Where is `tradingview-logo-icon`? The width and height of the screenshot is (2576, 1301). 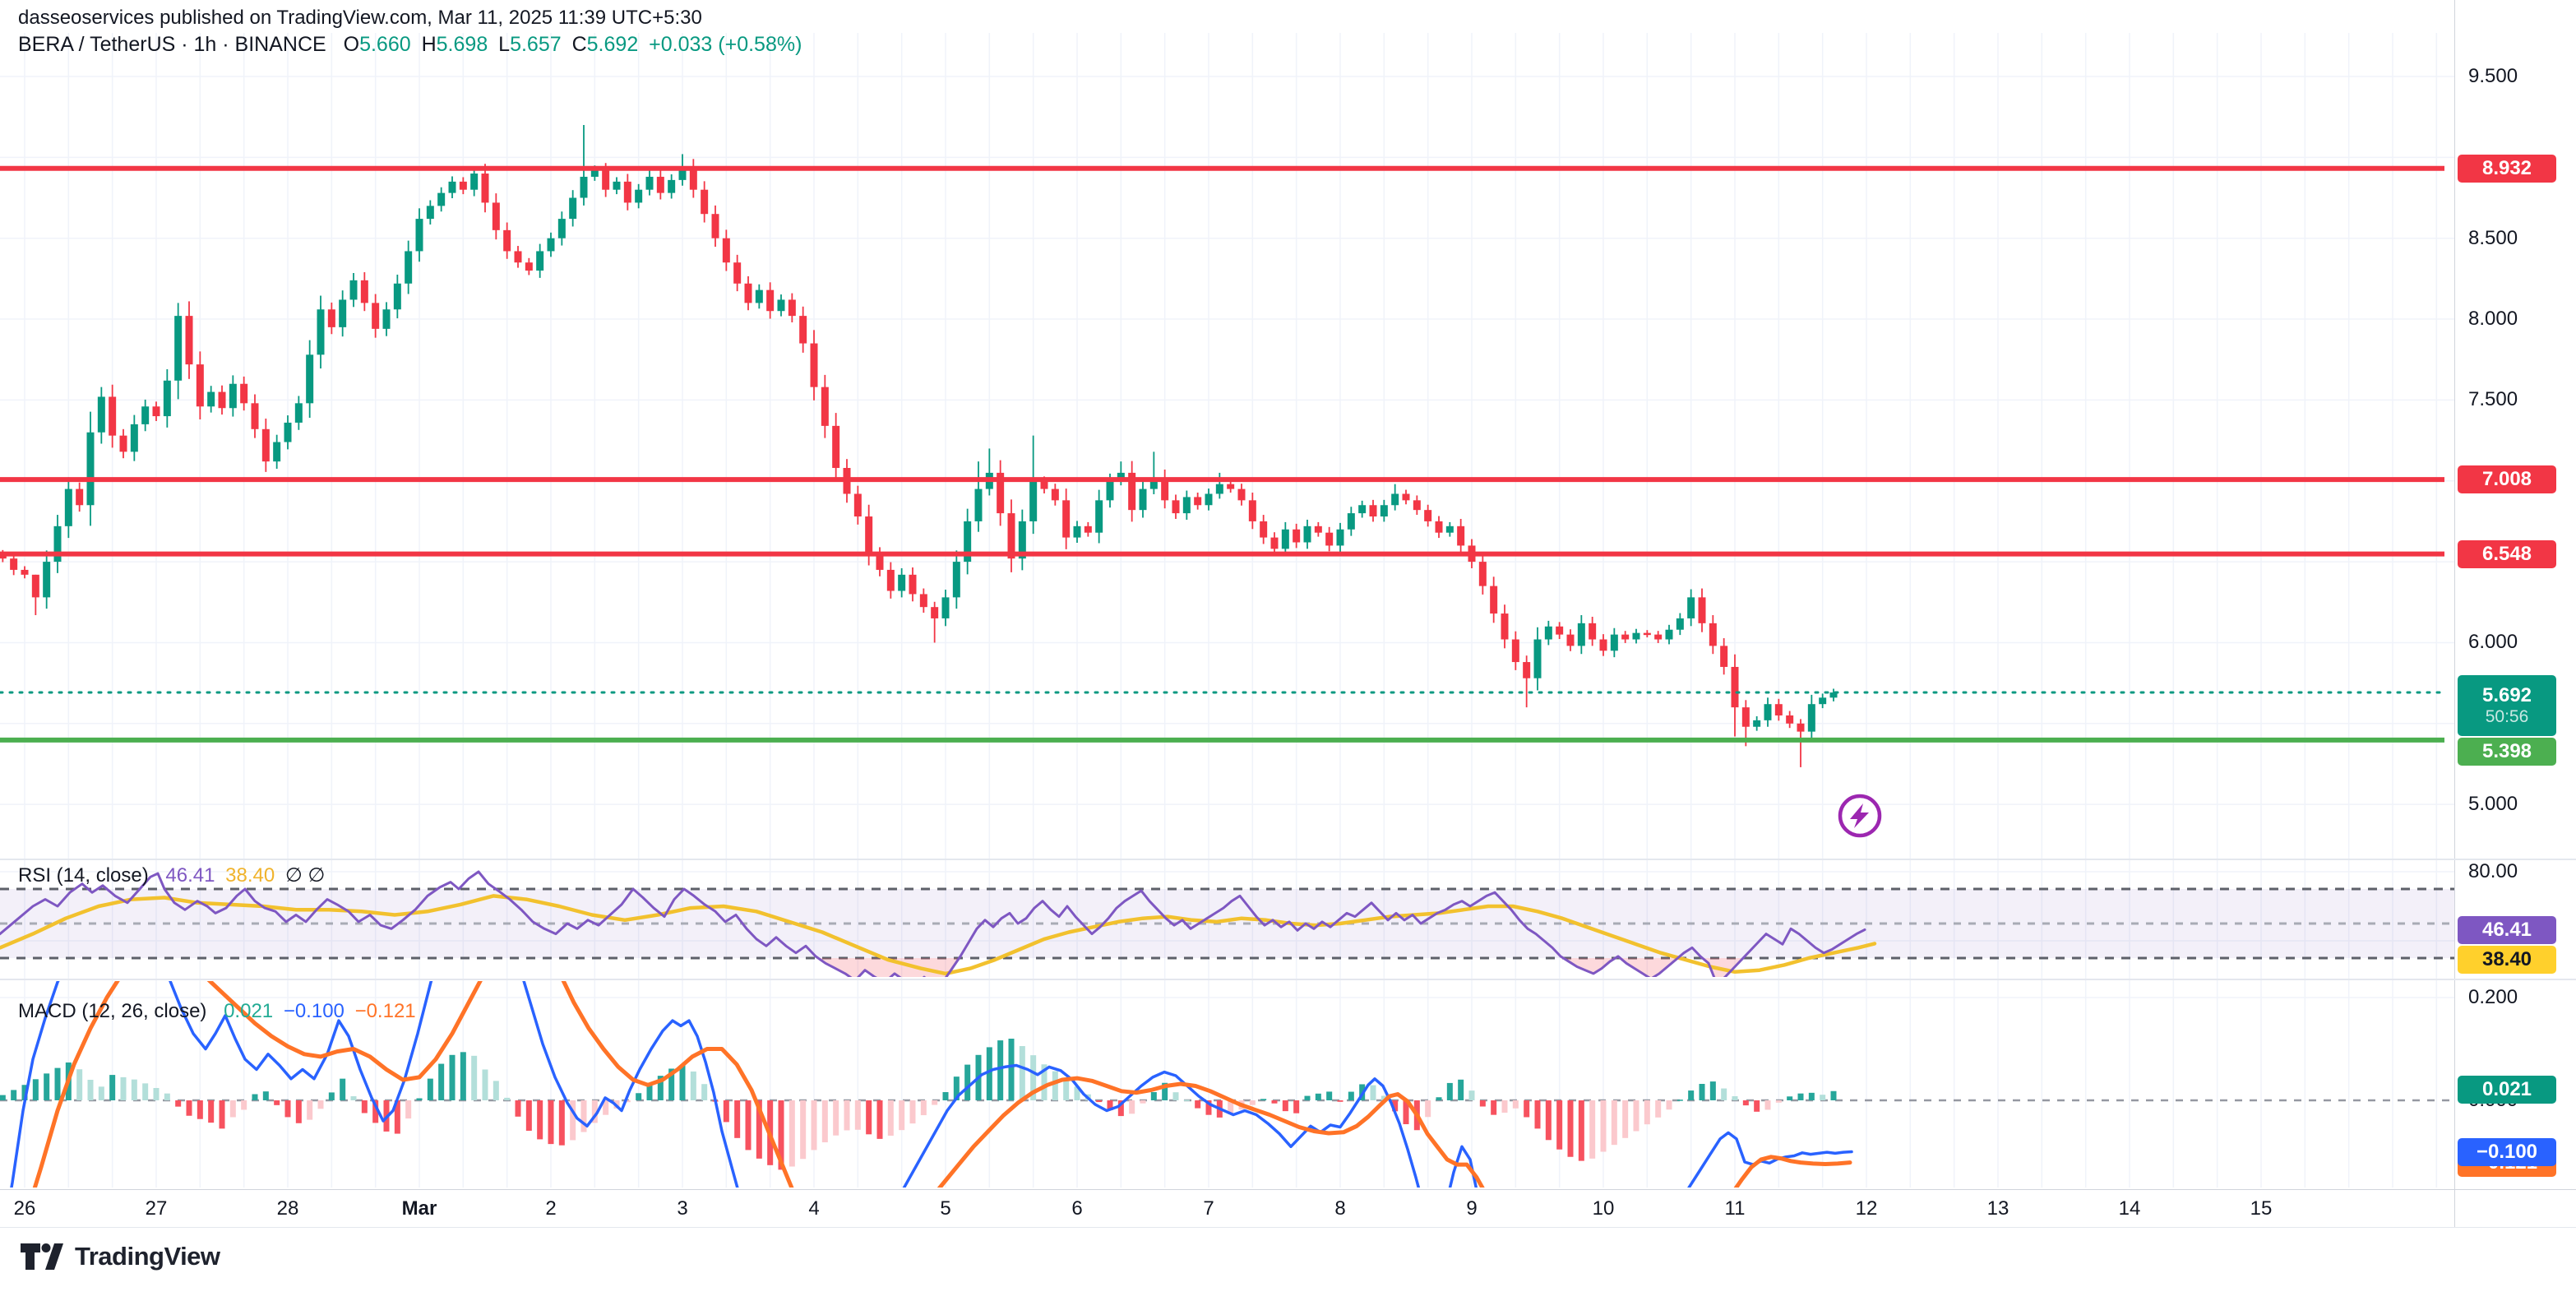 tradingview-logo-icon is located at coordinates (42, 1256).